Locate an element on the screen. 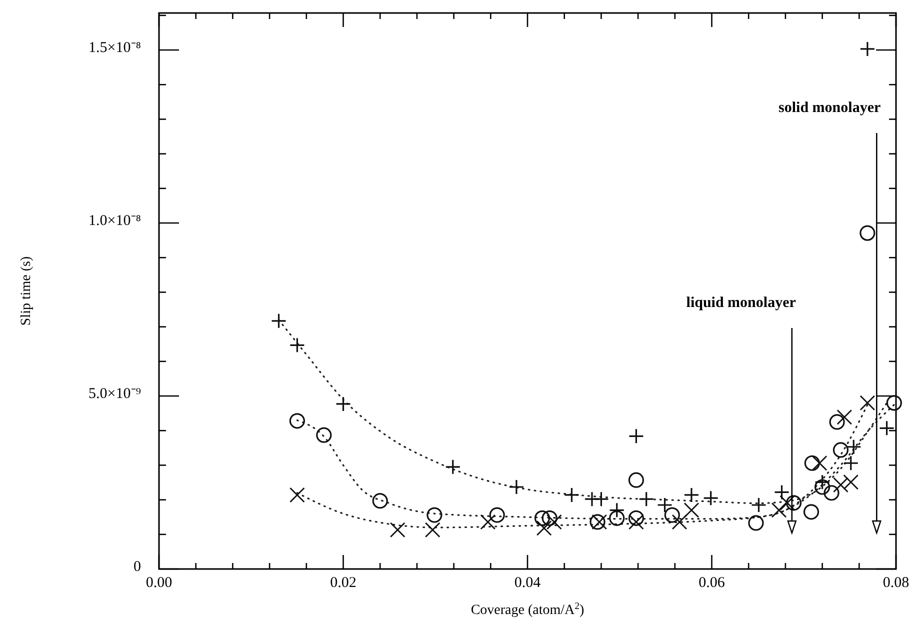  legend-label: solid monolayer is located at coordinates (829, 108).